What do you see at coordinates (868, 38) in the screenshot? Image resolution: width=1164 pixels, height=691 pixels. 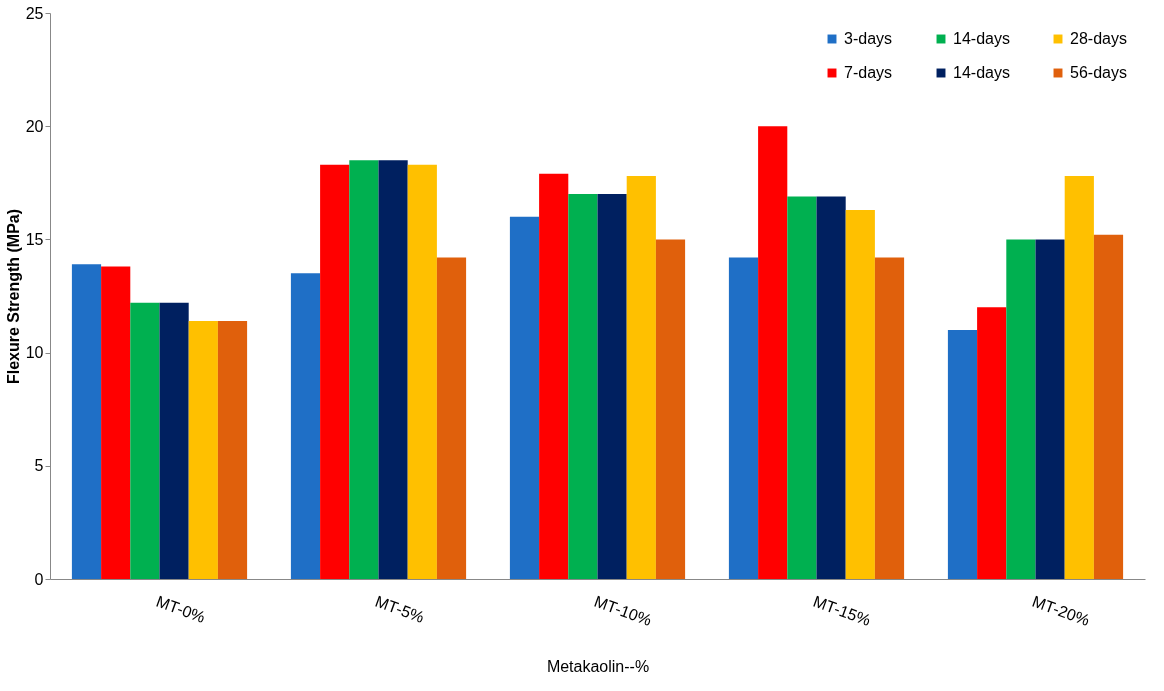 I see `legend-label: 3-days` at bounding box center [868, 38].